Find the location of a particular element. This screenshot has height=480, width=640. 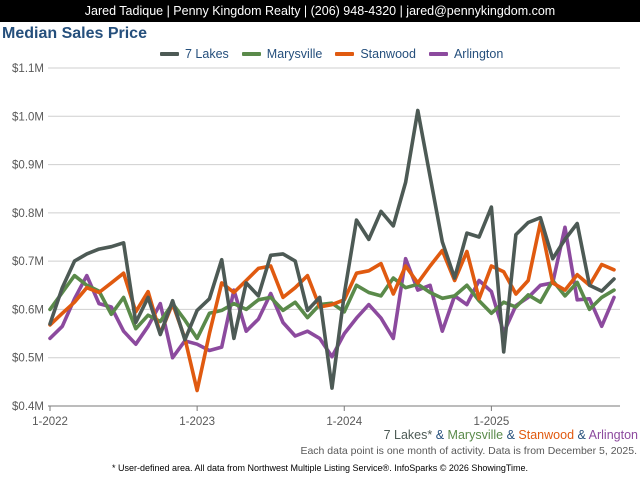

x-tick-label: 1-2022 is located at coordinates (50, 422).